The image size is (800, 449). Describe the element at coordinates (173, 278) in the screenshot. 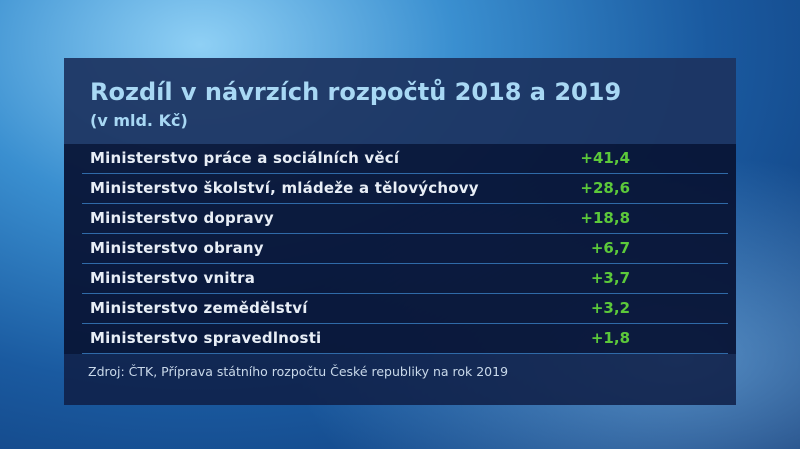

I see `row-label: Ministerstvo vnitra` at that location.